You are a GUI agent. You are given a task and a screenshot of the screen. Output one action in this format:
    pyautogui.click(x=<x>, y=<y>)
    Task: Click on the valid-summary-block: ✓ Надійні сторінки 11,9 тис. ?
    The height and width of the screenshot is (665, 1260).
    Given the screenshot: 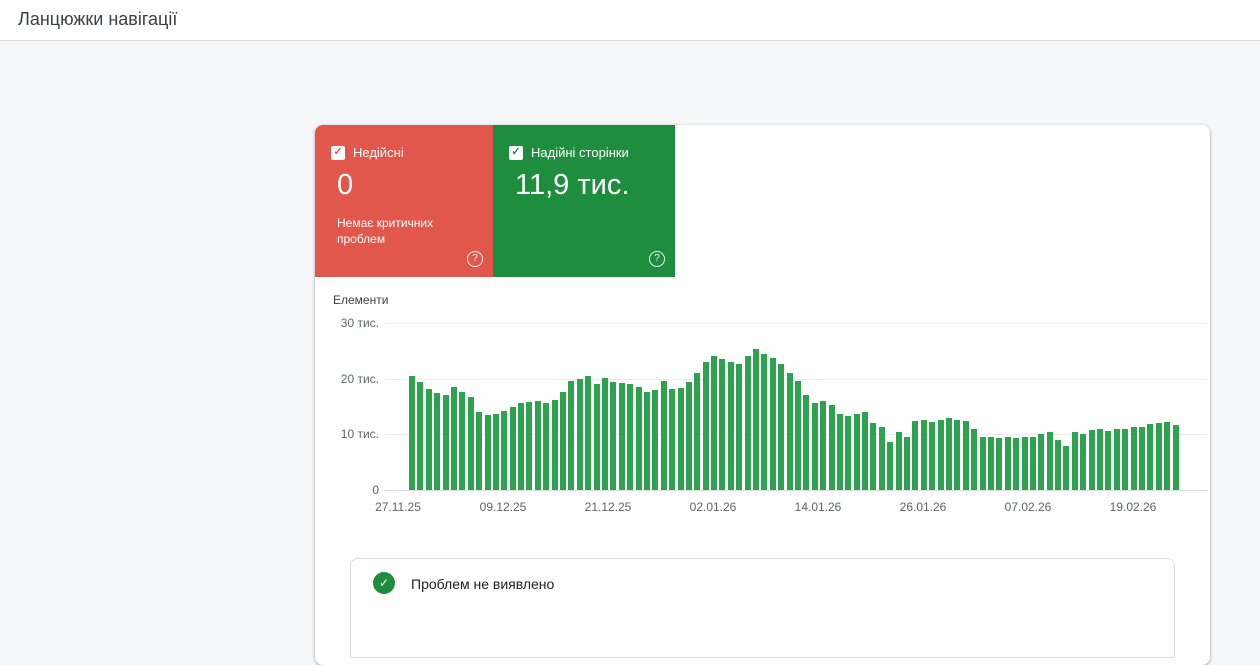 What is the action you would take?
    pyautogui.click(x=584, y=201)
    